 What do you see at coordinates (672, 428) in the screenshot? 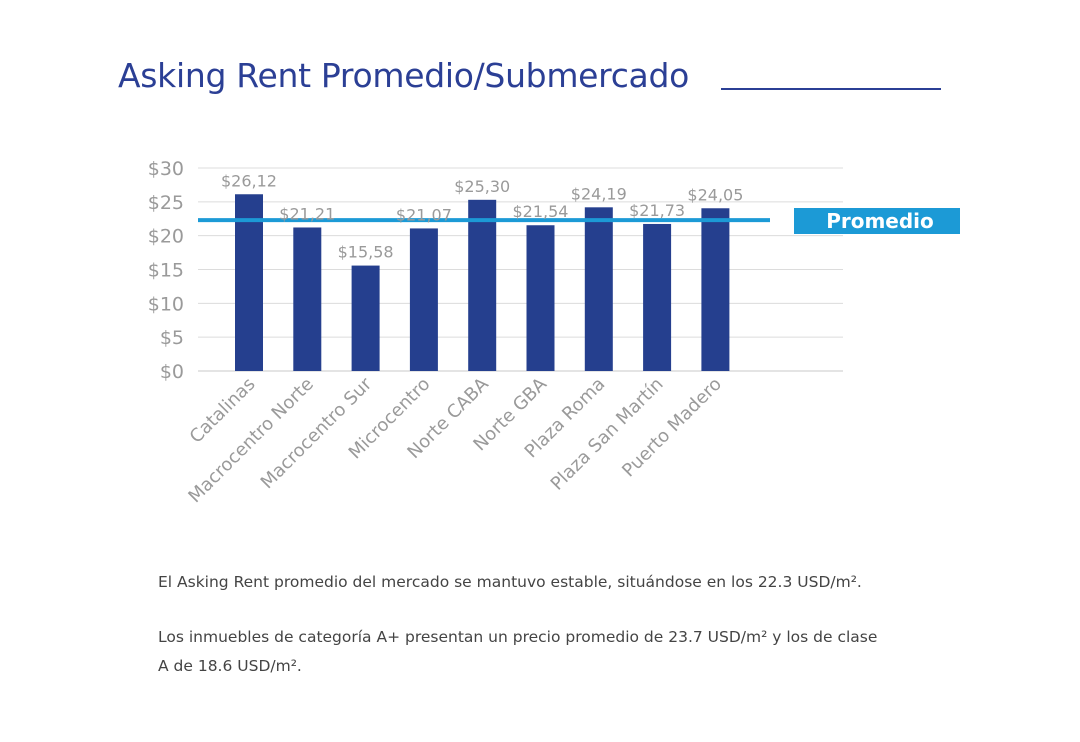
I see `category-label: Puerto Madero` at bounding box center [672, 428].